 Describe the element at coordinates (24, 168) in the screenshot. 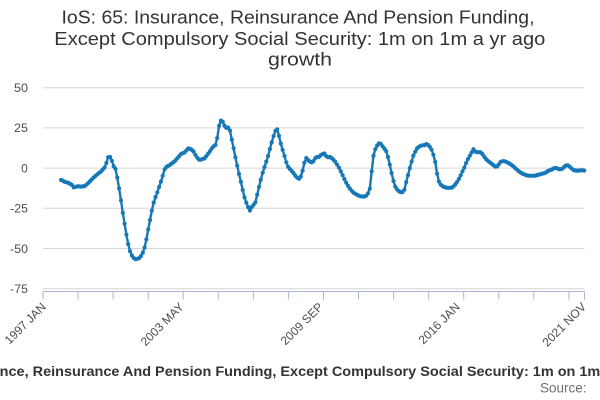

I see `svg-text: 0` at that location.